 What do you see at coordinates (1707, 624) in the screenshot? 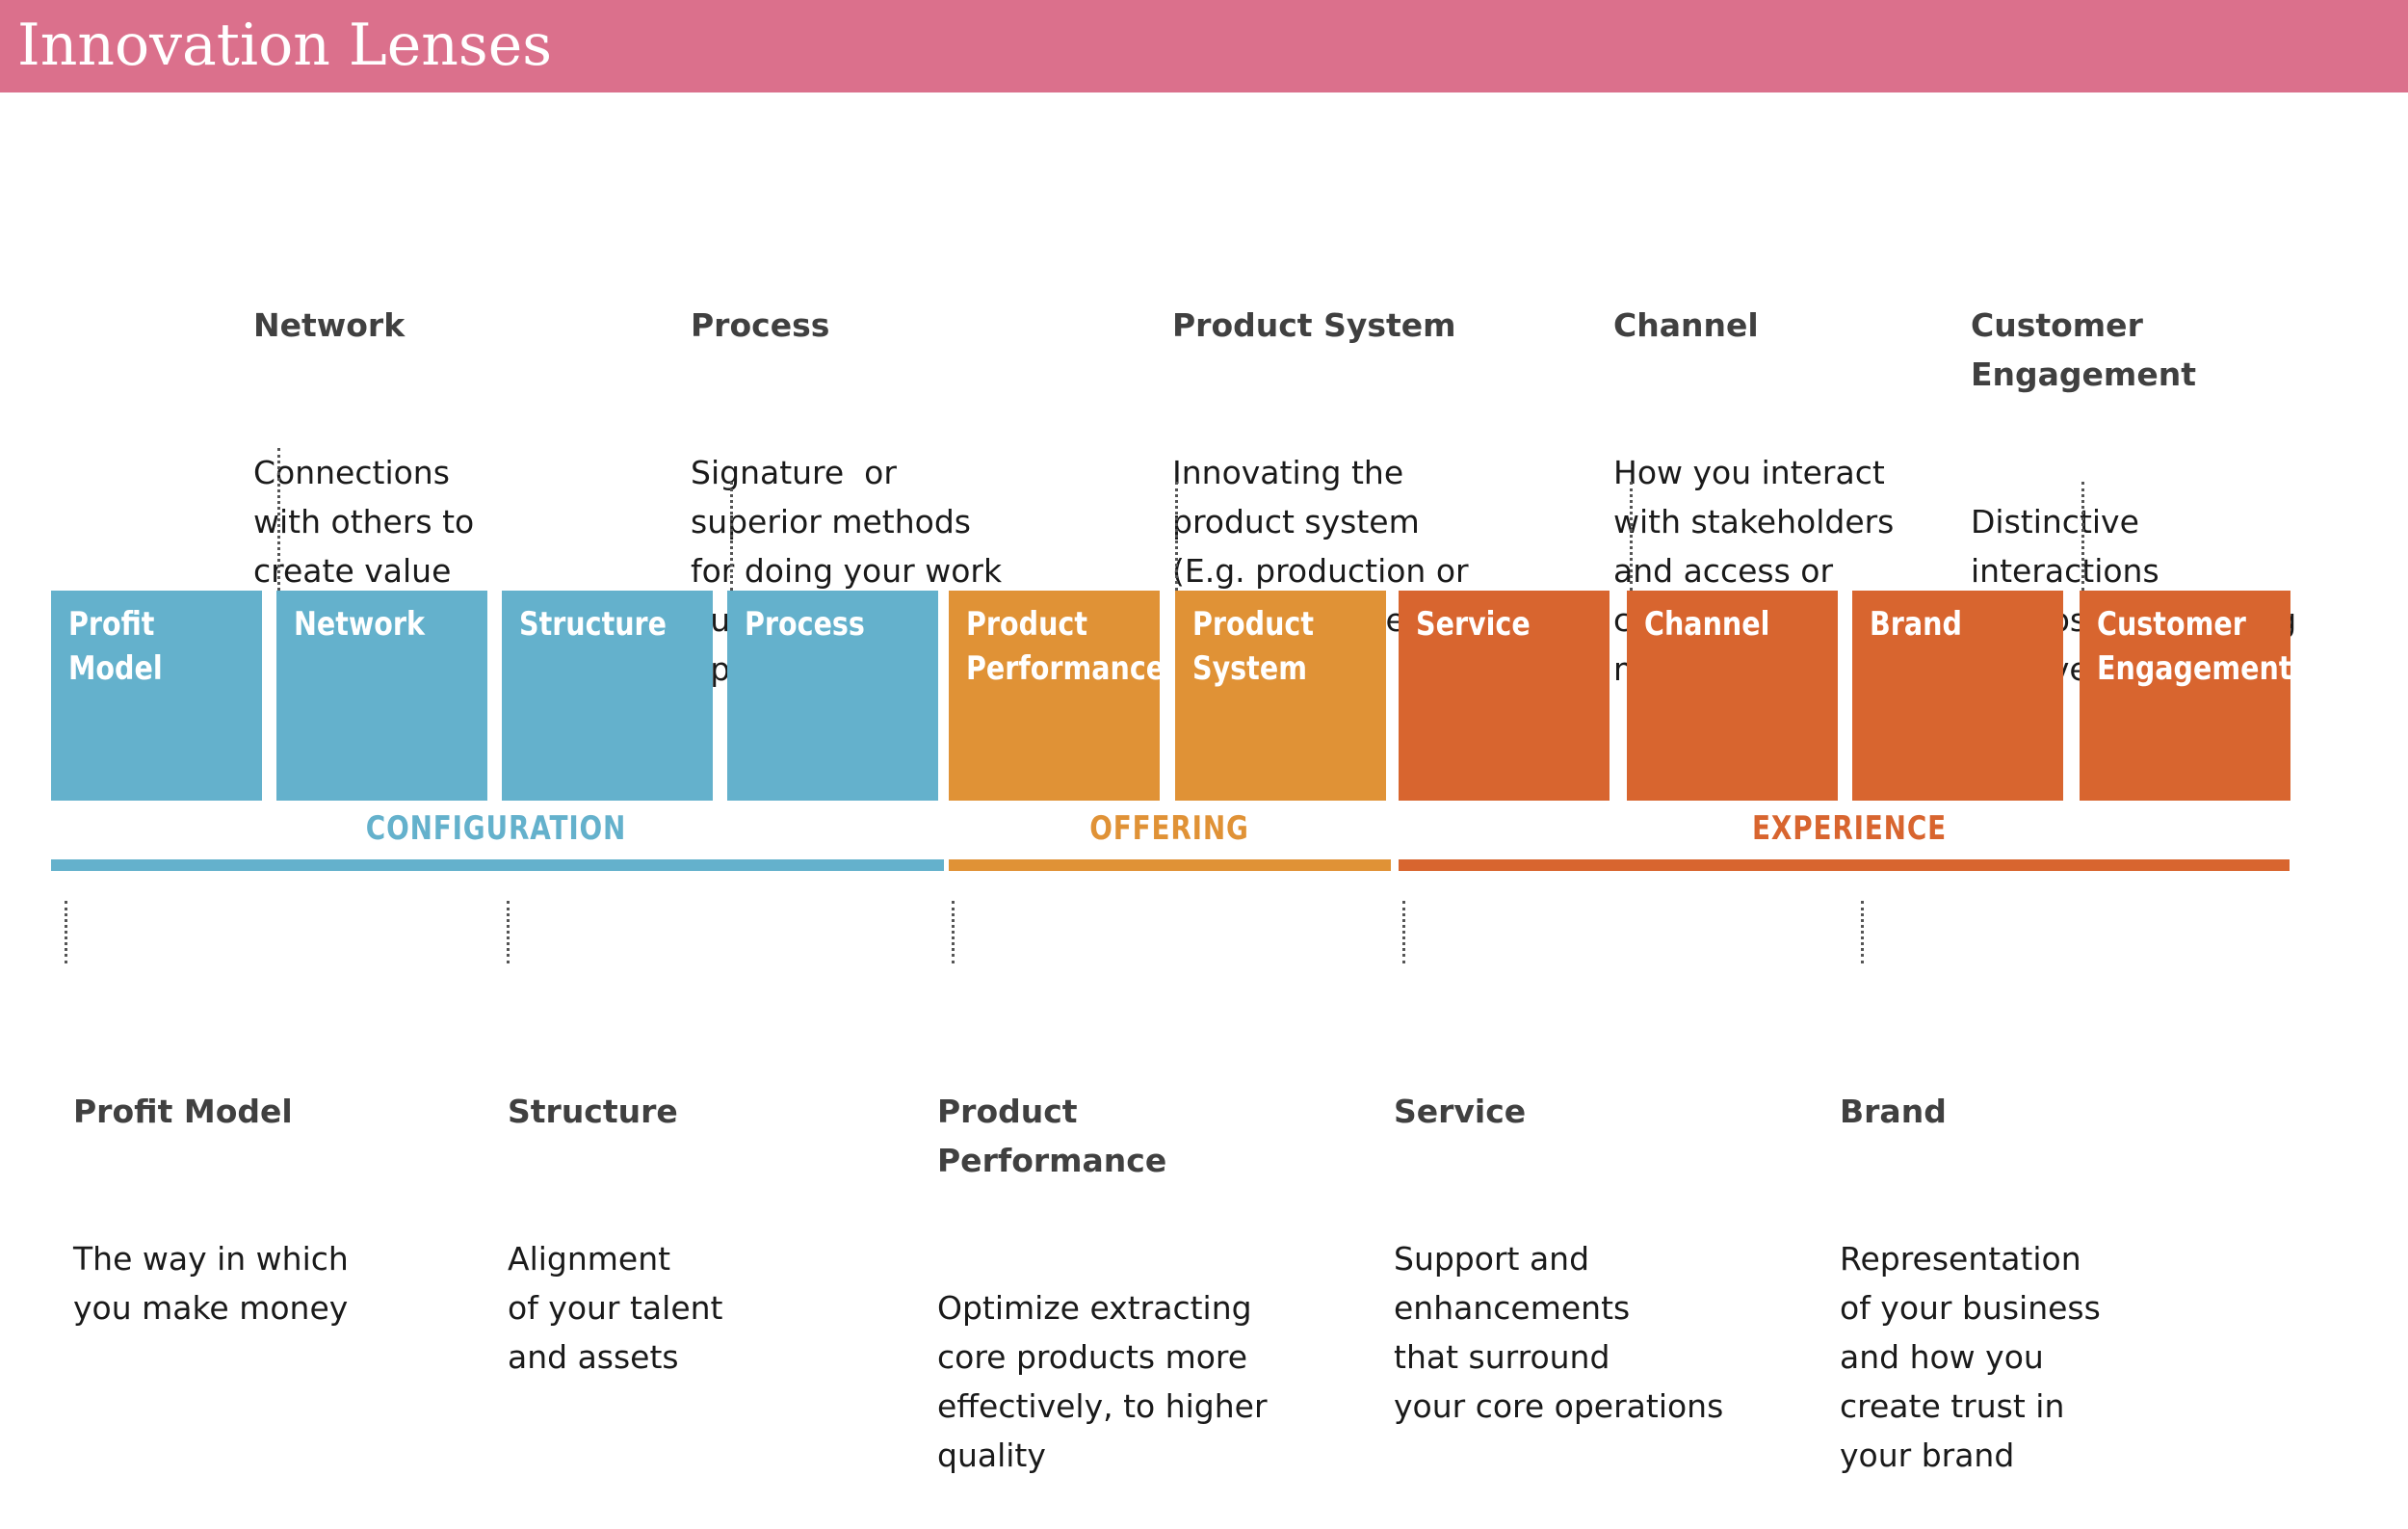
I see `lens-label: Channel` at bounding box center [1707, 624].